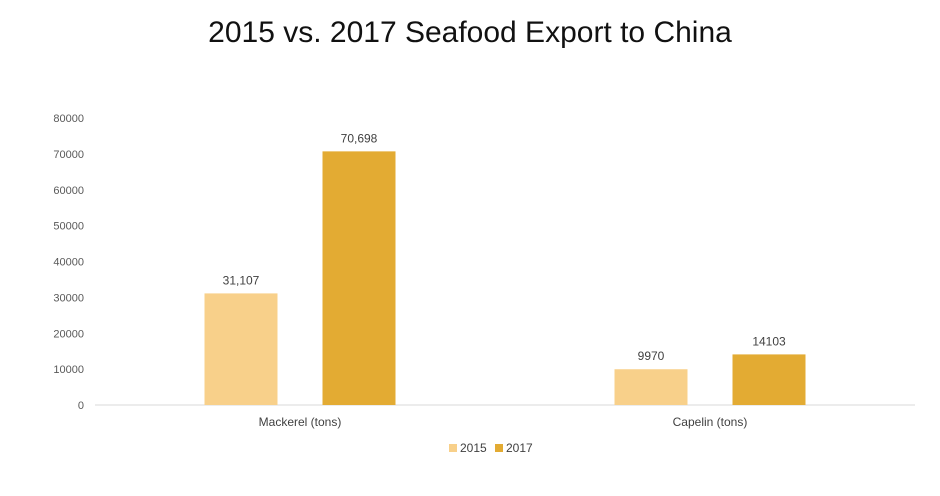 The image size is (940, 496). Describe the element at coordinates (300, 422) in the screenshot. I see `category-label: Mackerel (tons)` at that location.